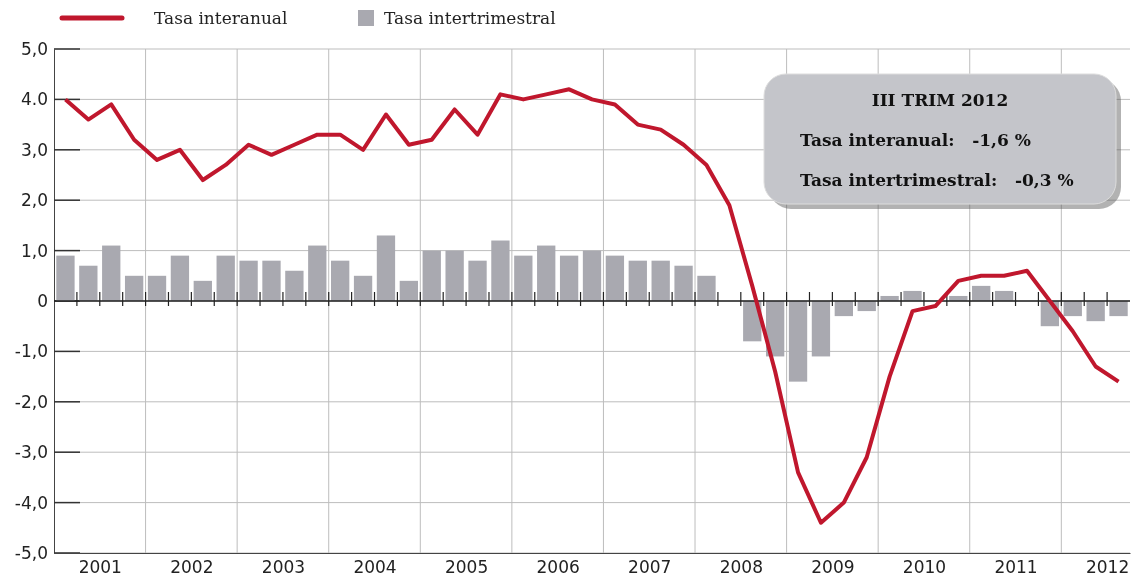  I want to click on y-tick-label: -5,0, so click(31, 552).